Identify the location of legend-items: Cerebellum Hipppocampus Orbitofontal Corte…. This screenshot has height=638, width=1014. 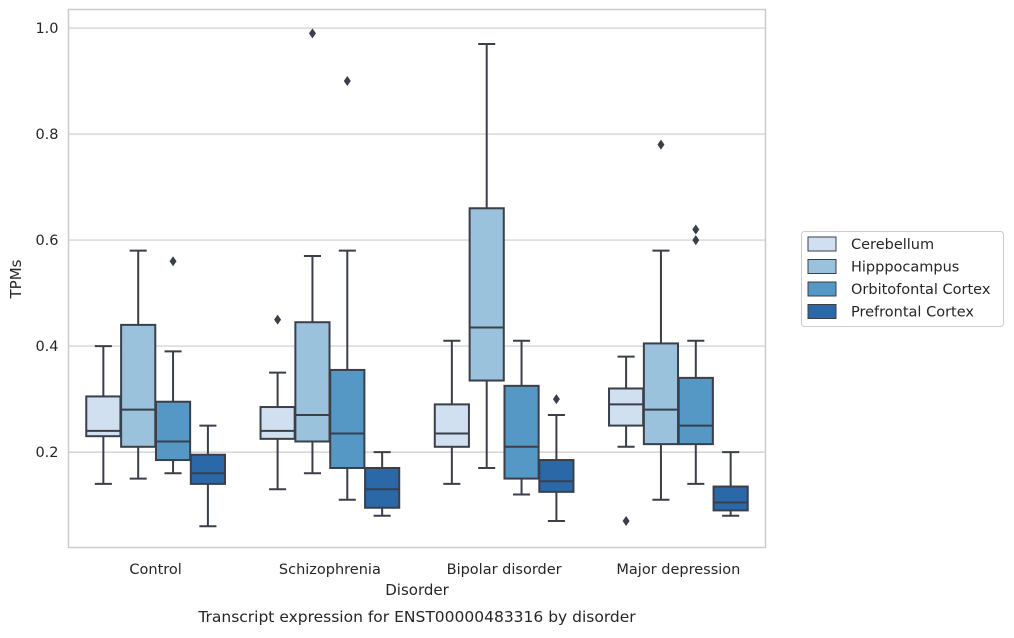
(899, 278).